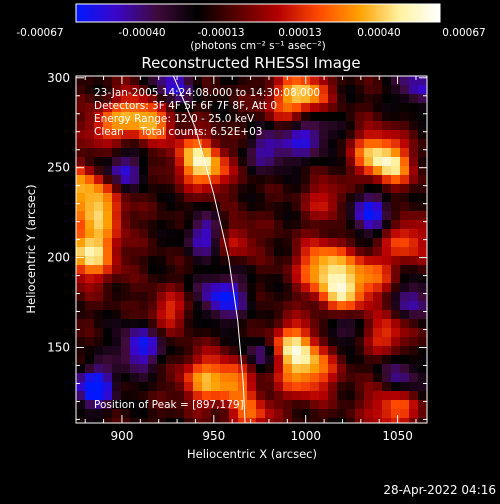 Image resolution: width=500 pixels, height=504 pixels. What do you see at coordinates (397, 436) in the screenshot?
I see `x-tick-label: 1050` at bounding box center [397, 436].